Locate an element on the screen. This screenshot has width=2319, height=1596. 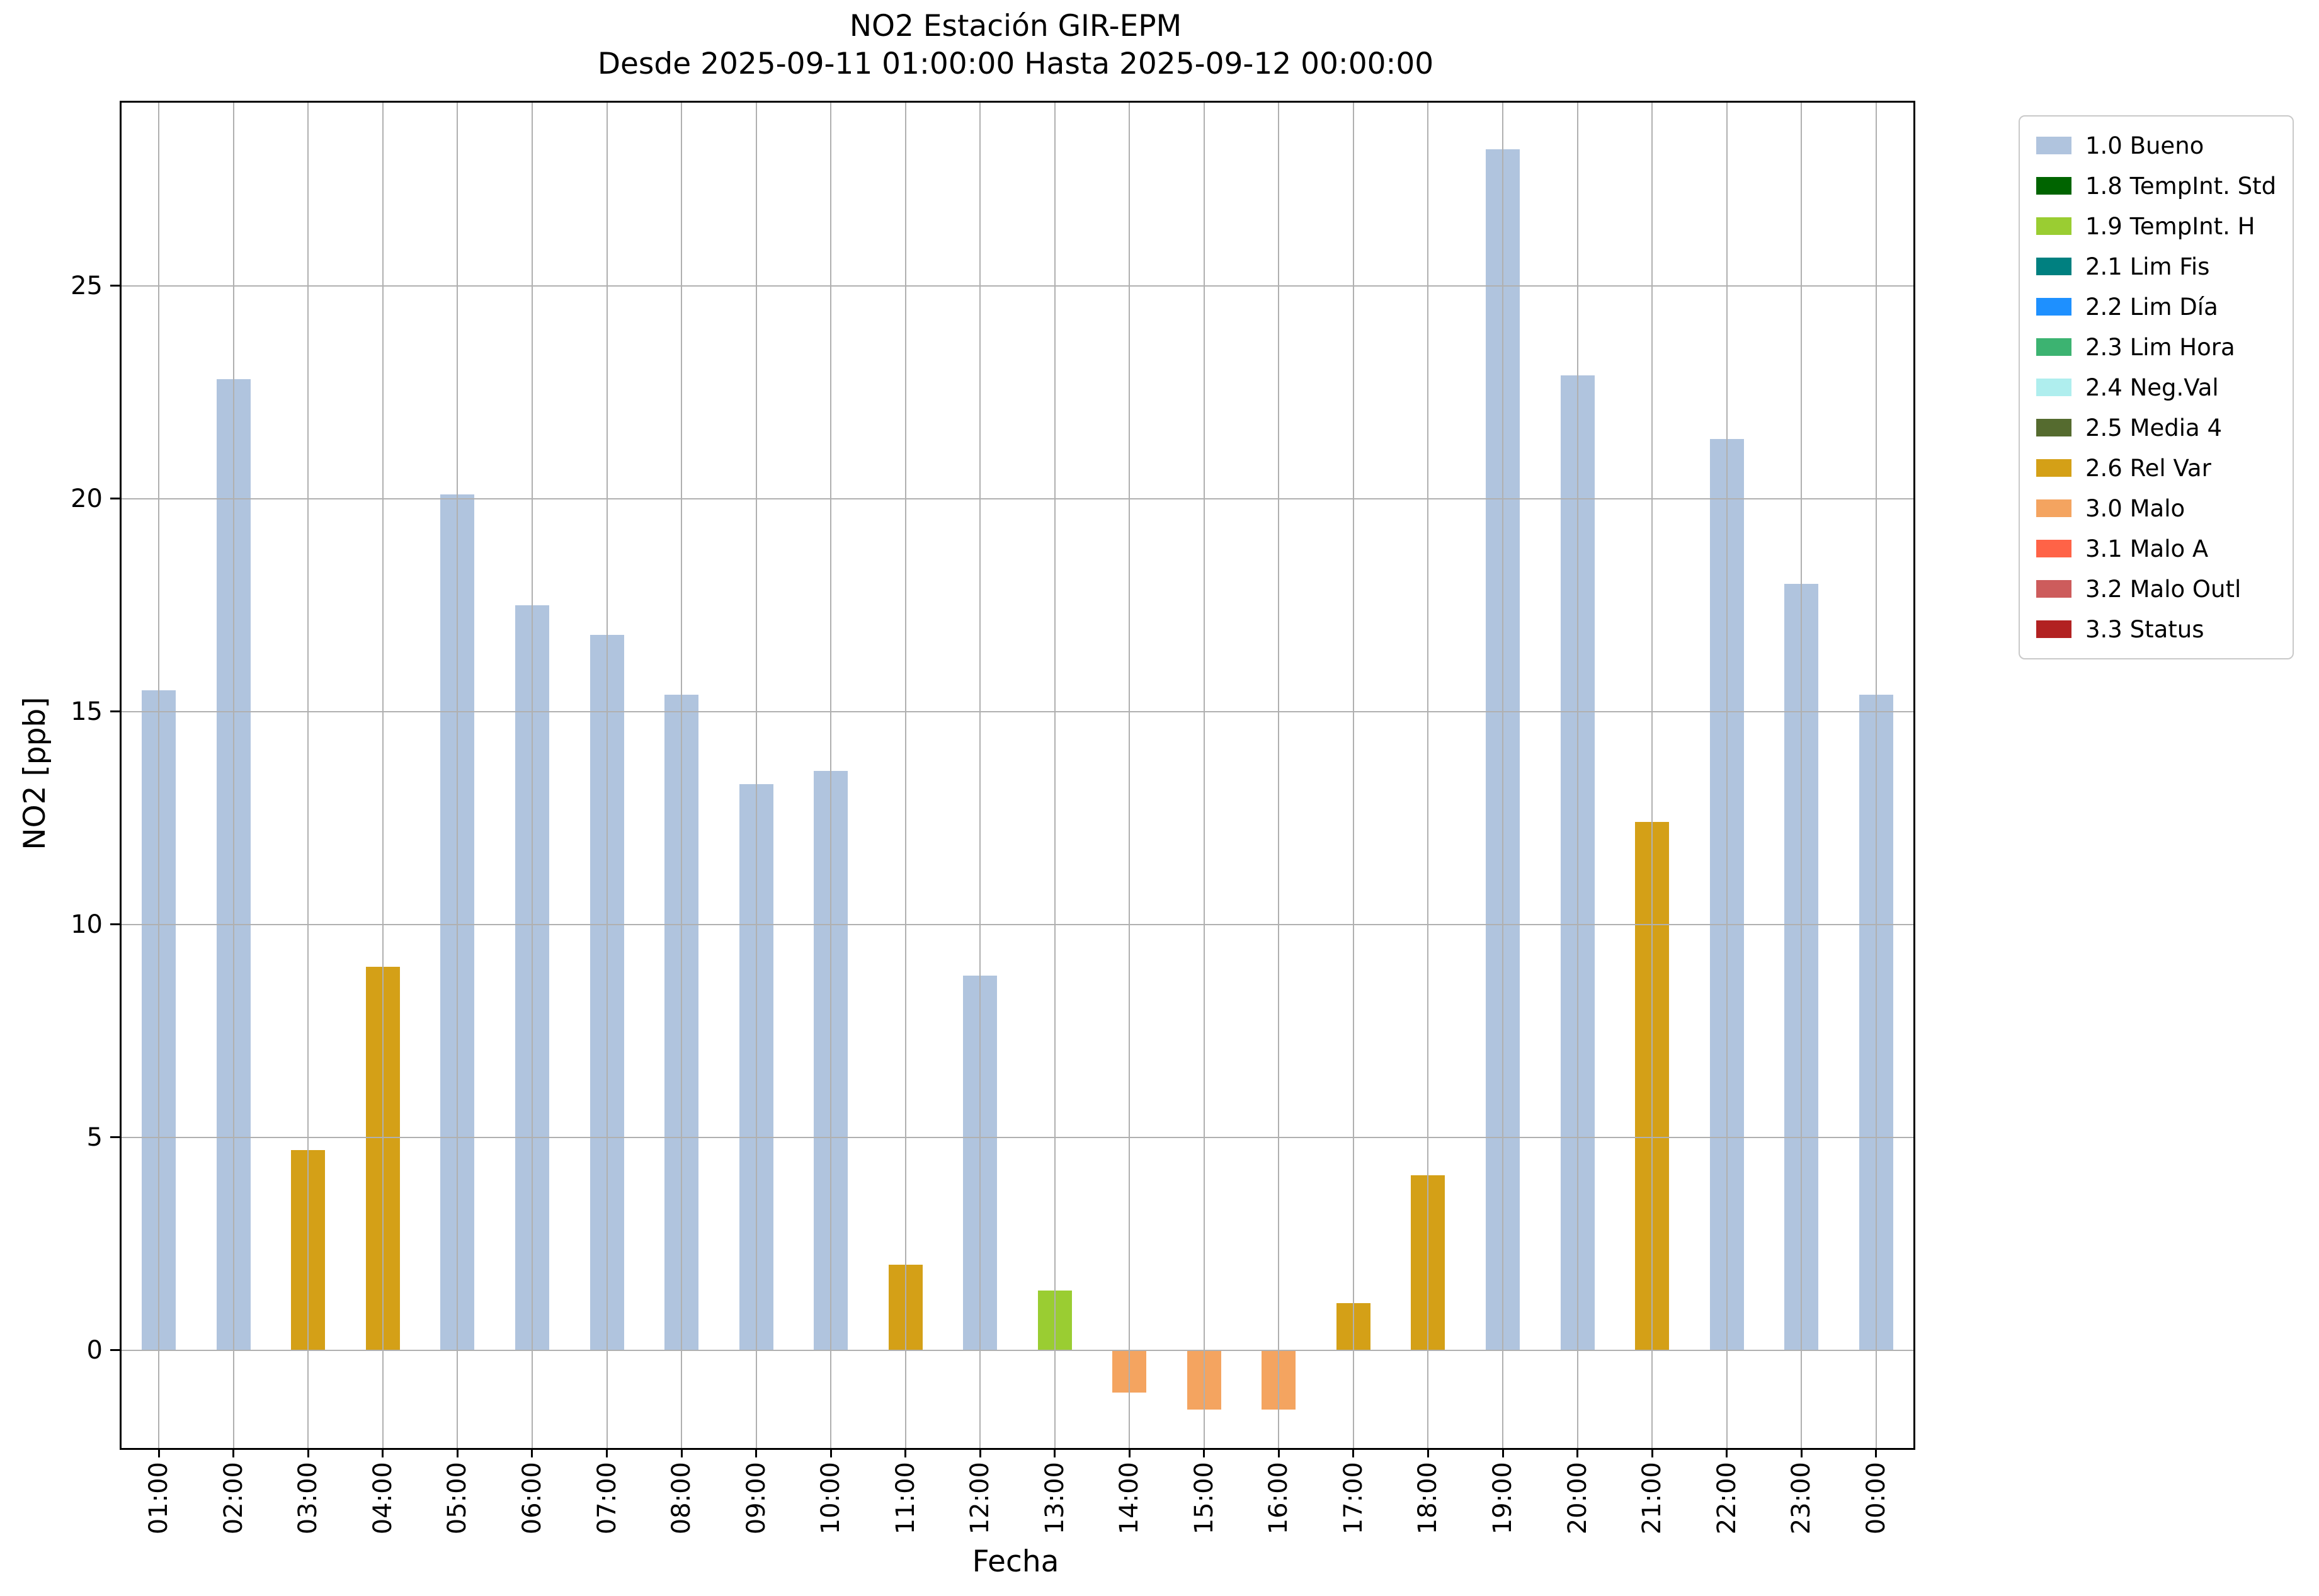
x-tick-label: 12:00 is located at coordinates (980, 1498).